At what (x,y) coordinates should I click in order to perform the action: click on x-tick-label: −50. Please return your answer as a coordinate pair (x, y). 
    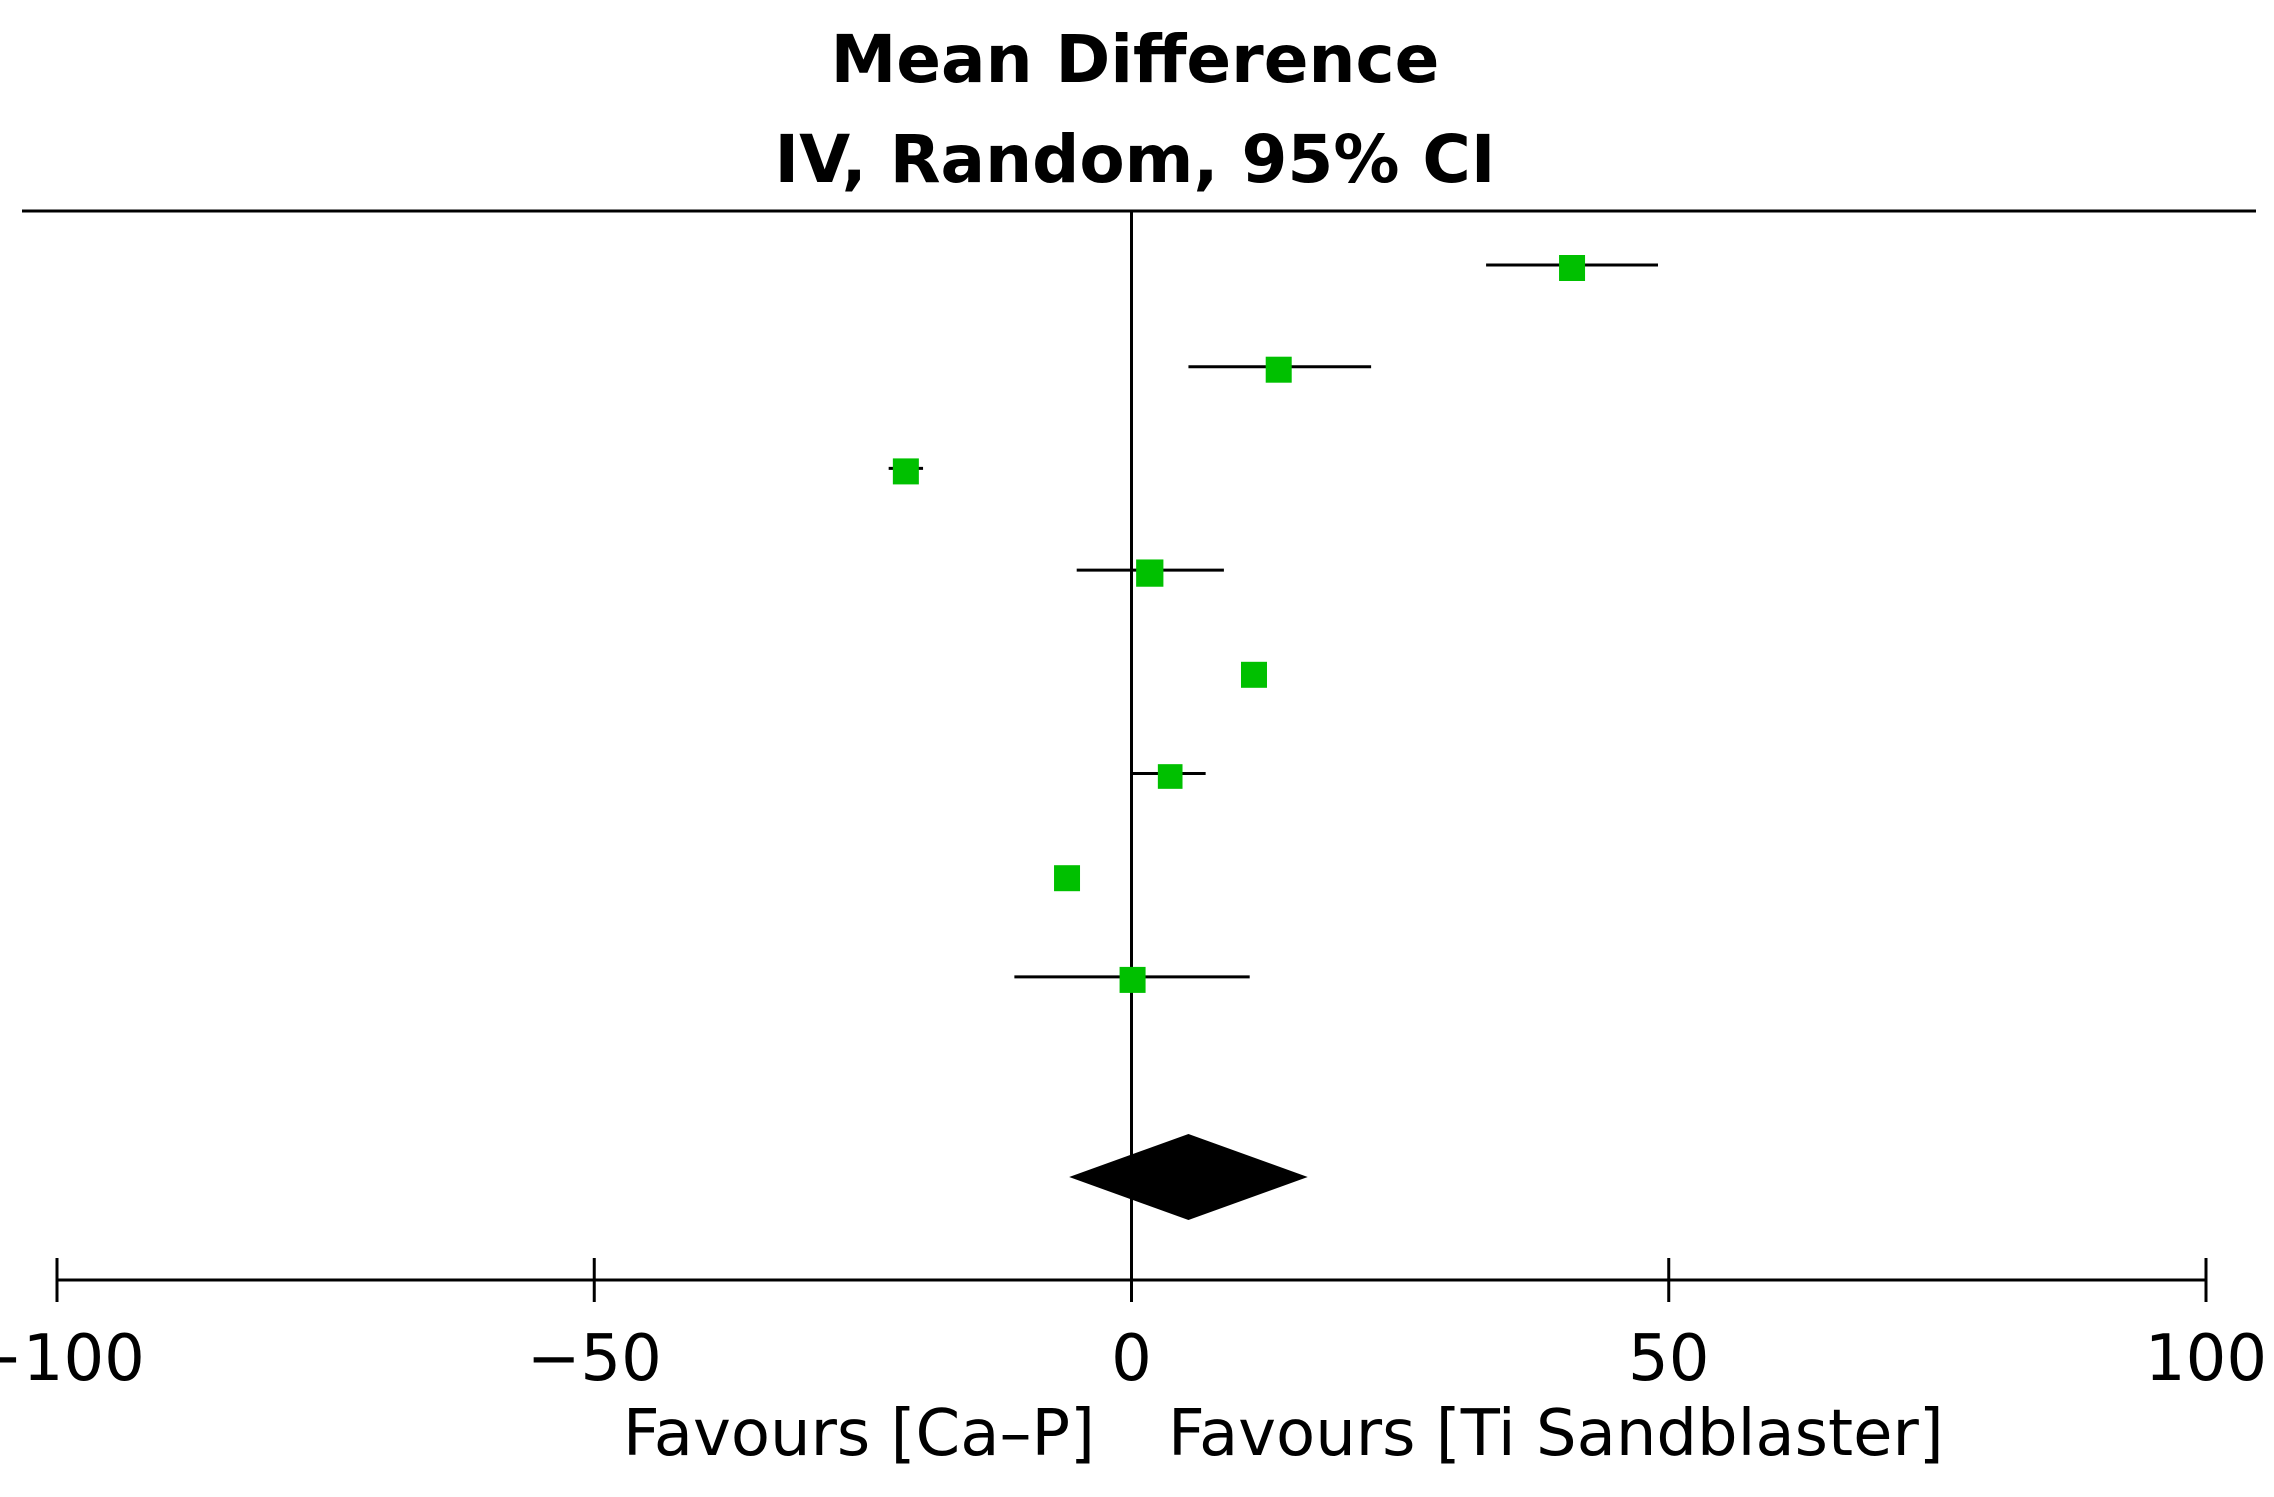
    Looking at the image, I should click on (594, 1359).